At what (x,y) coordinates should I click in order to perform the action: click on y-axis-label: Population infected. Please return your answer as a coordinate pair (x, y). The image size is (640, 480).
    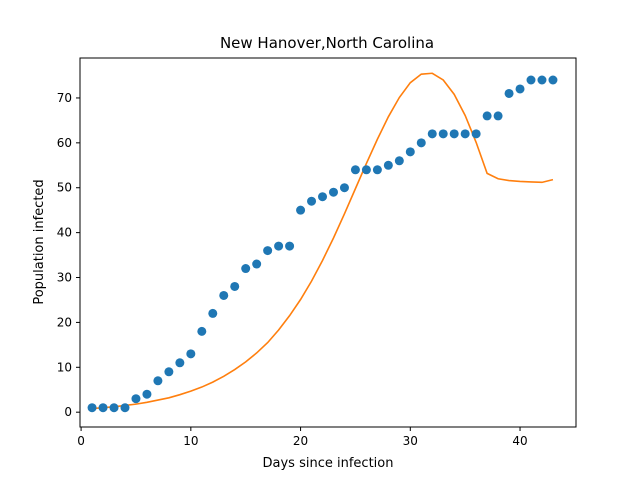
    Looking at the image, I should click on (39, 241).